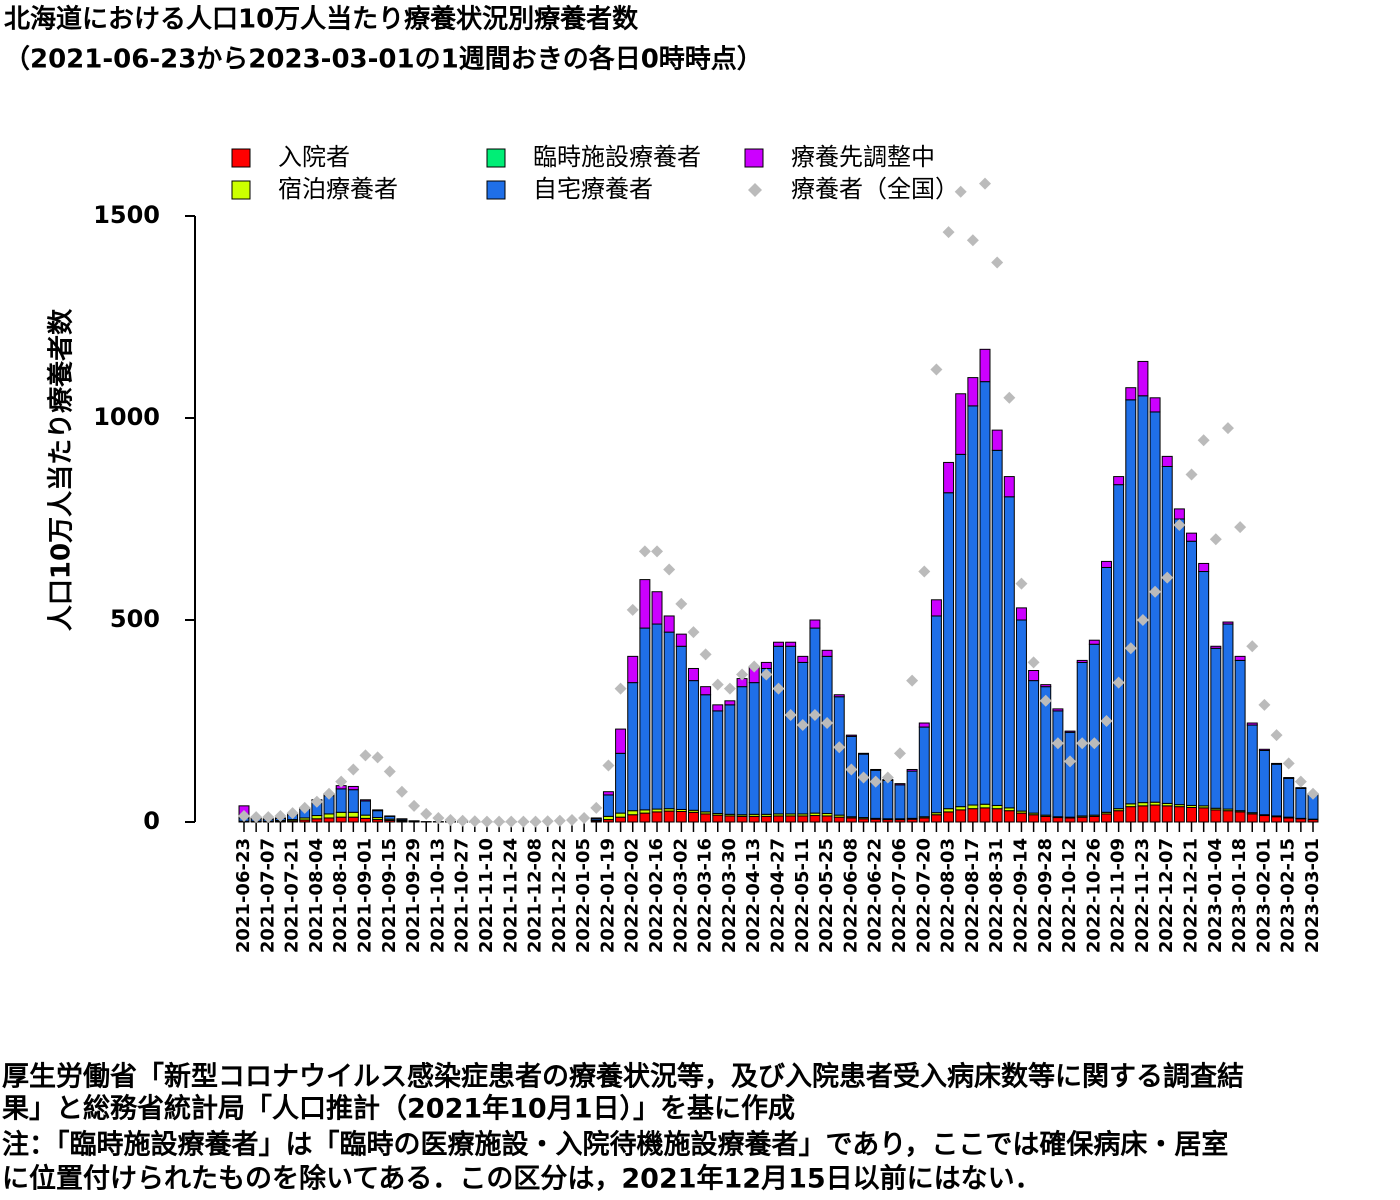  I want to click on x-tick-label: 2022-05-11, so click(802, 895).